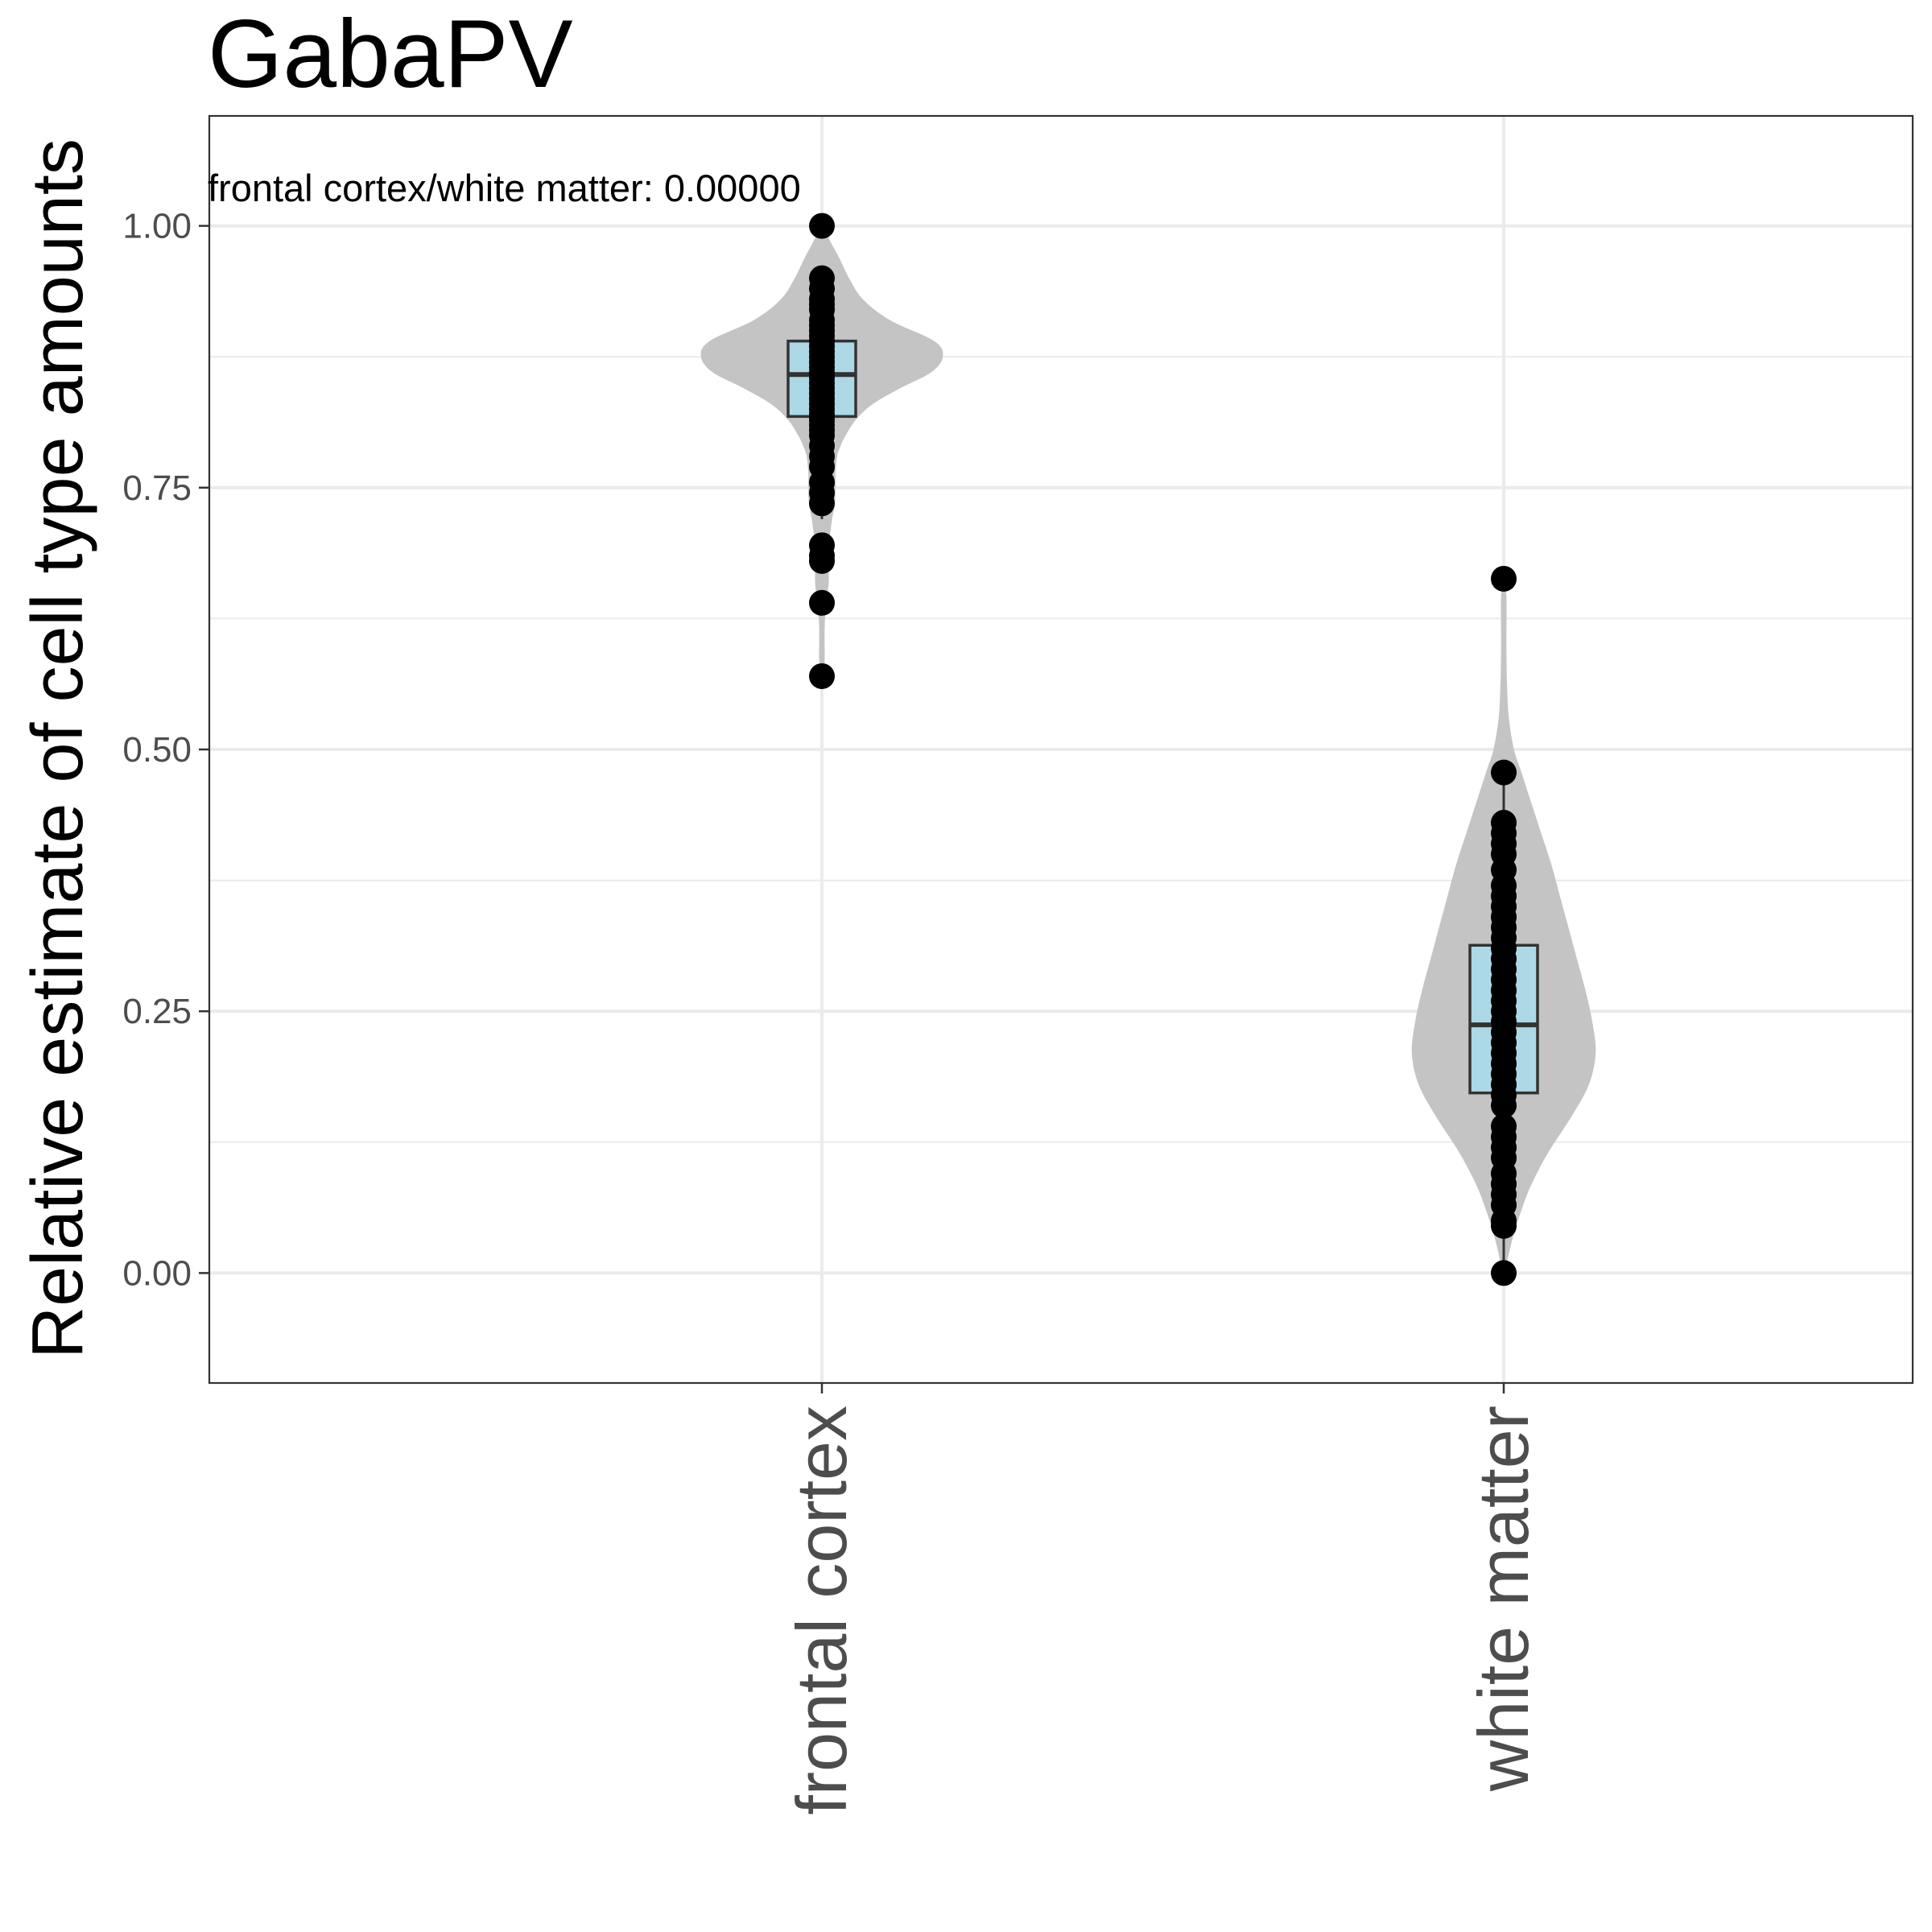 The width and height of the screenshot is (1932, 1932). What do you see at coordinates (157, 226) in the screenshot?
I see `y-tick-label: 1.00` at bounding box center [157, 226].